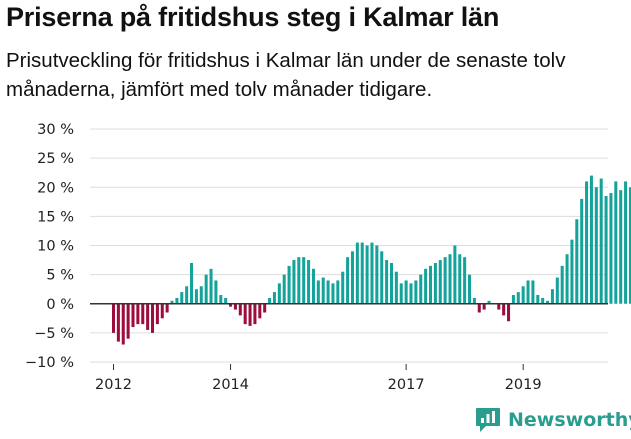 This screenshot has width=631, height=439. I want to click on x-tick-label: 2014, so click(230, 385).